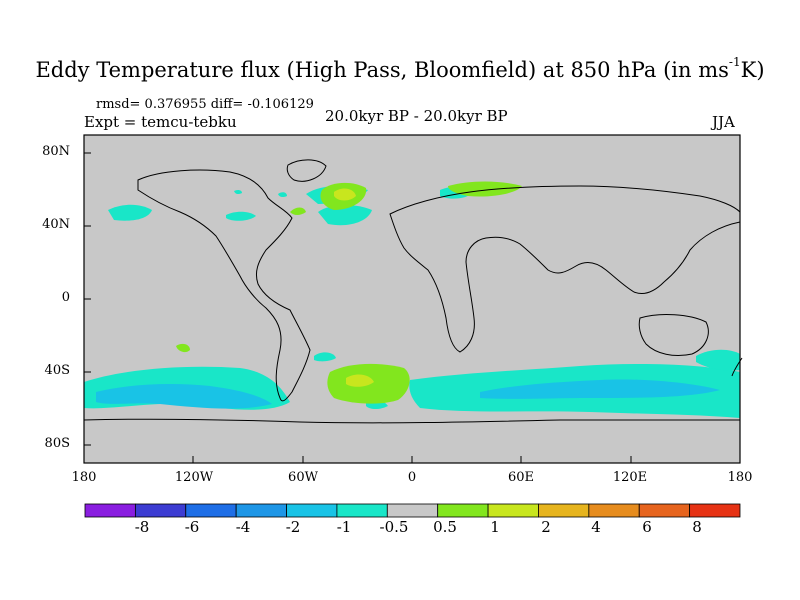 This screenshot has height=600, width=800. I want to click on colorbar-label: -8, so click(142, 527).